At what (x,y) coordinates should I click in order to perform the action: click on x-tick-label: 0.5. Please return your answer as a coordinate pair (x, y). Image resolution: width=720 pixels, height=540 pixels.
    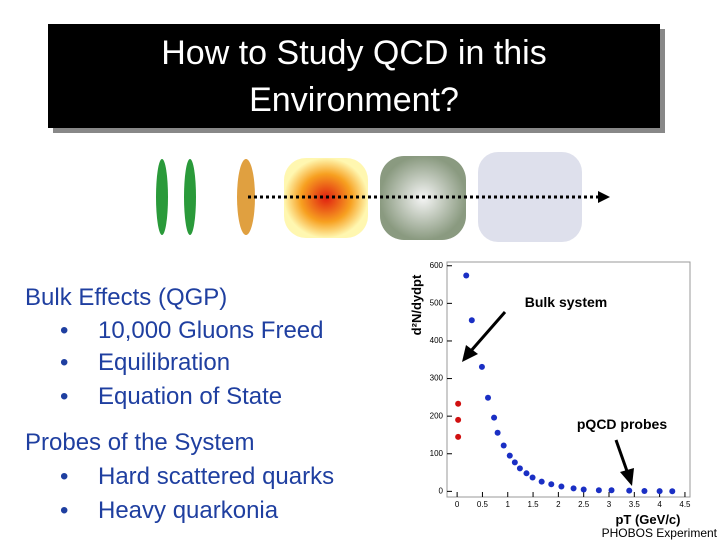
    Looking at the image, I should click on (483, 504).